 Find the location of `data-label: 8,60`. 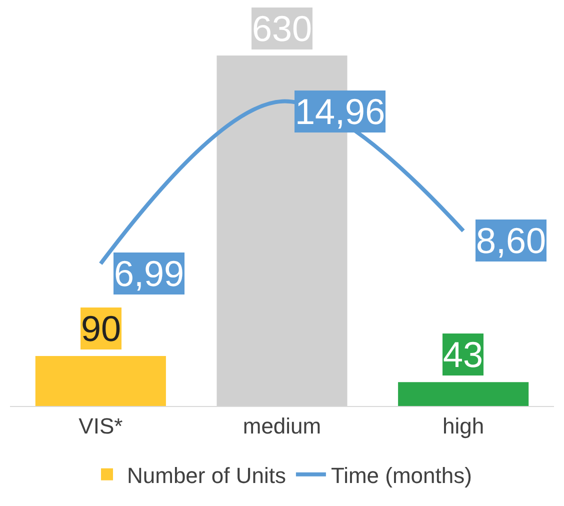

data-label: 8,60 is located at coordinates (511, 240).